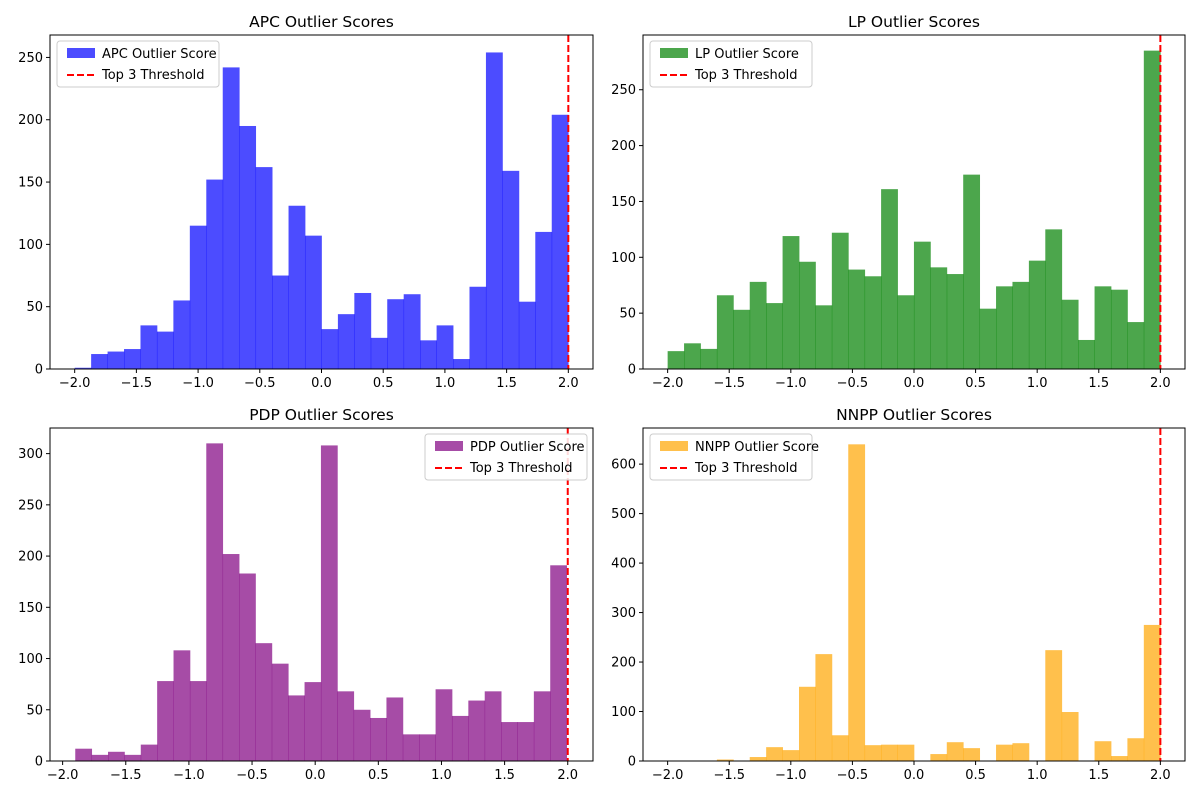 The image size is (1200, 804). What do you see at coordinates (321, 22) in the screenshot?
I see `chart-title: APC Outlier Scores` at bounding box center [321, 22].